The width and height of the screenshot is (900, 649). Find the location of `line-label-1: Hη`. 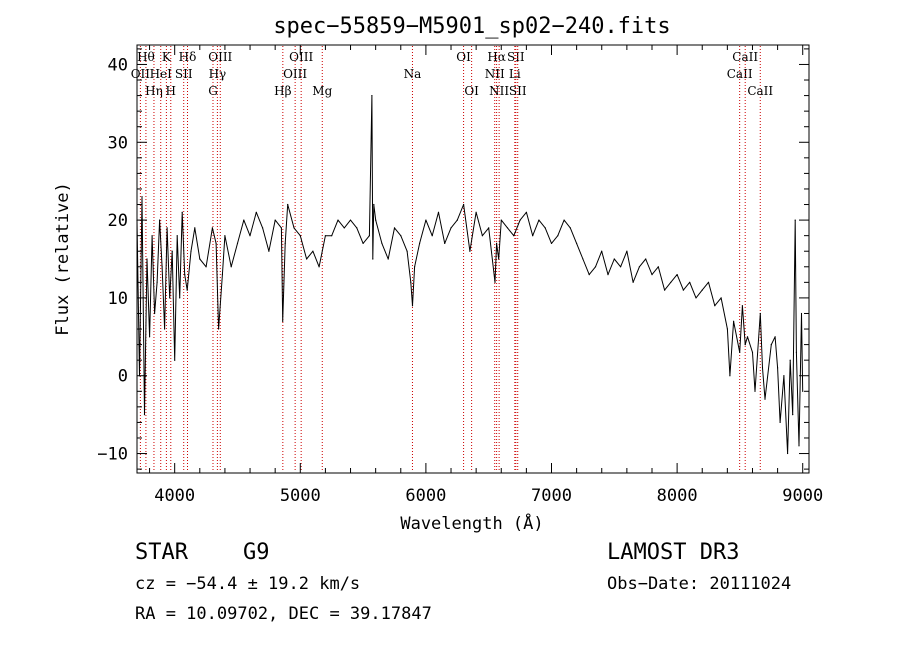

line-label-1: Hη is located at coordinates (154, 91).